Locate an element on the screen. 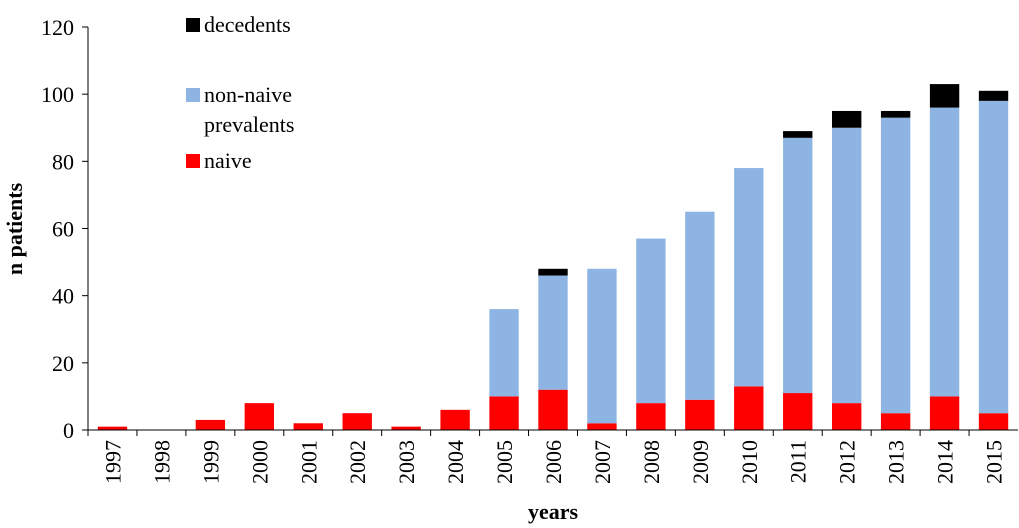 Image resolution: width=1019 pixels, height=528 pixels. legend-item: decedents is located at coordinates (261, 25).